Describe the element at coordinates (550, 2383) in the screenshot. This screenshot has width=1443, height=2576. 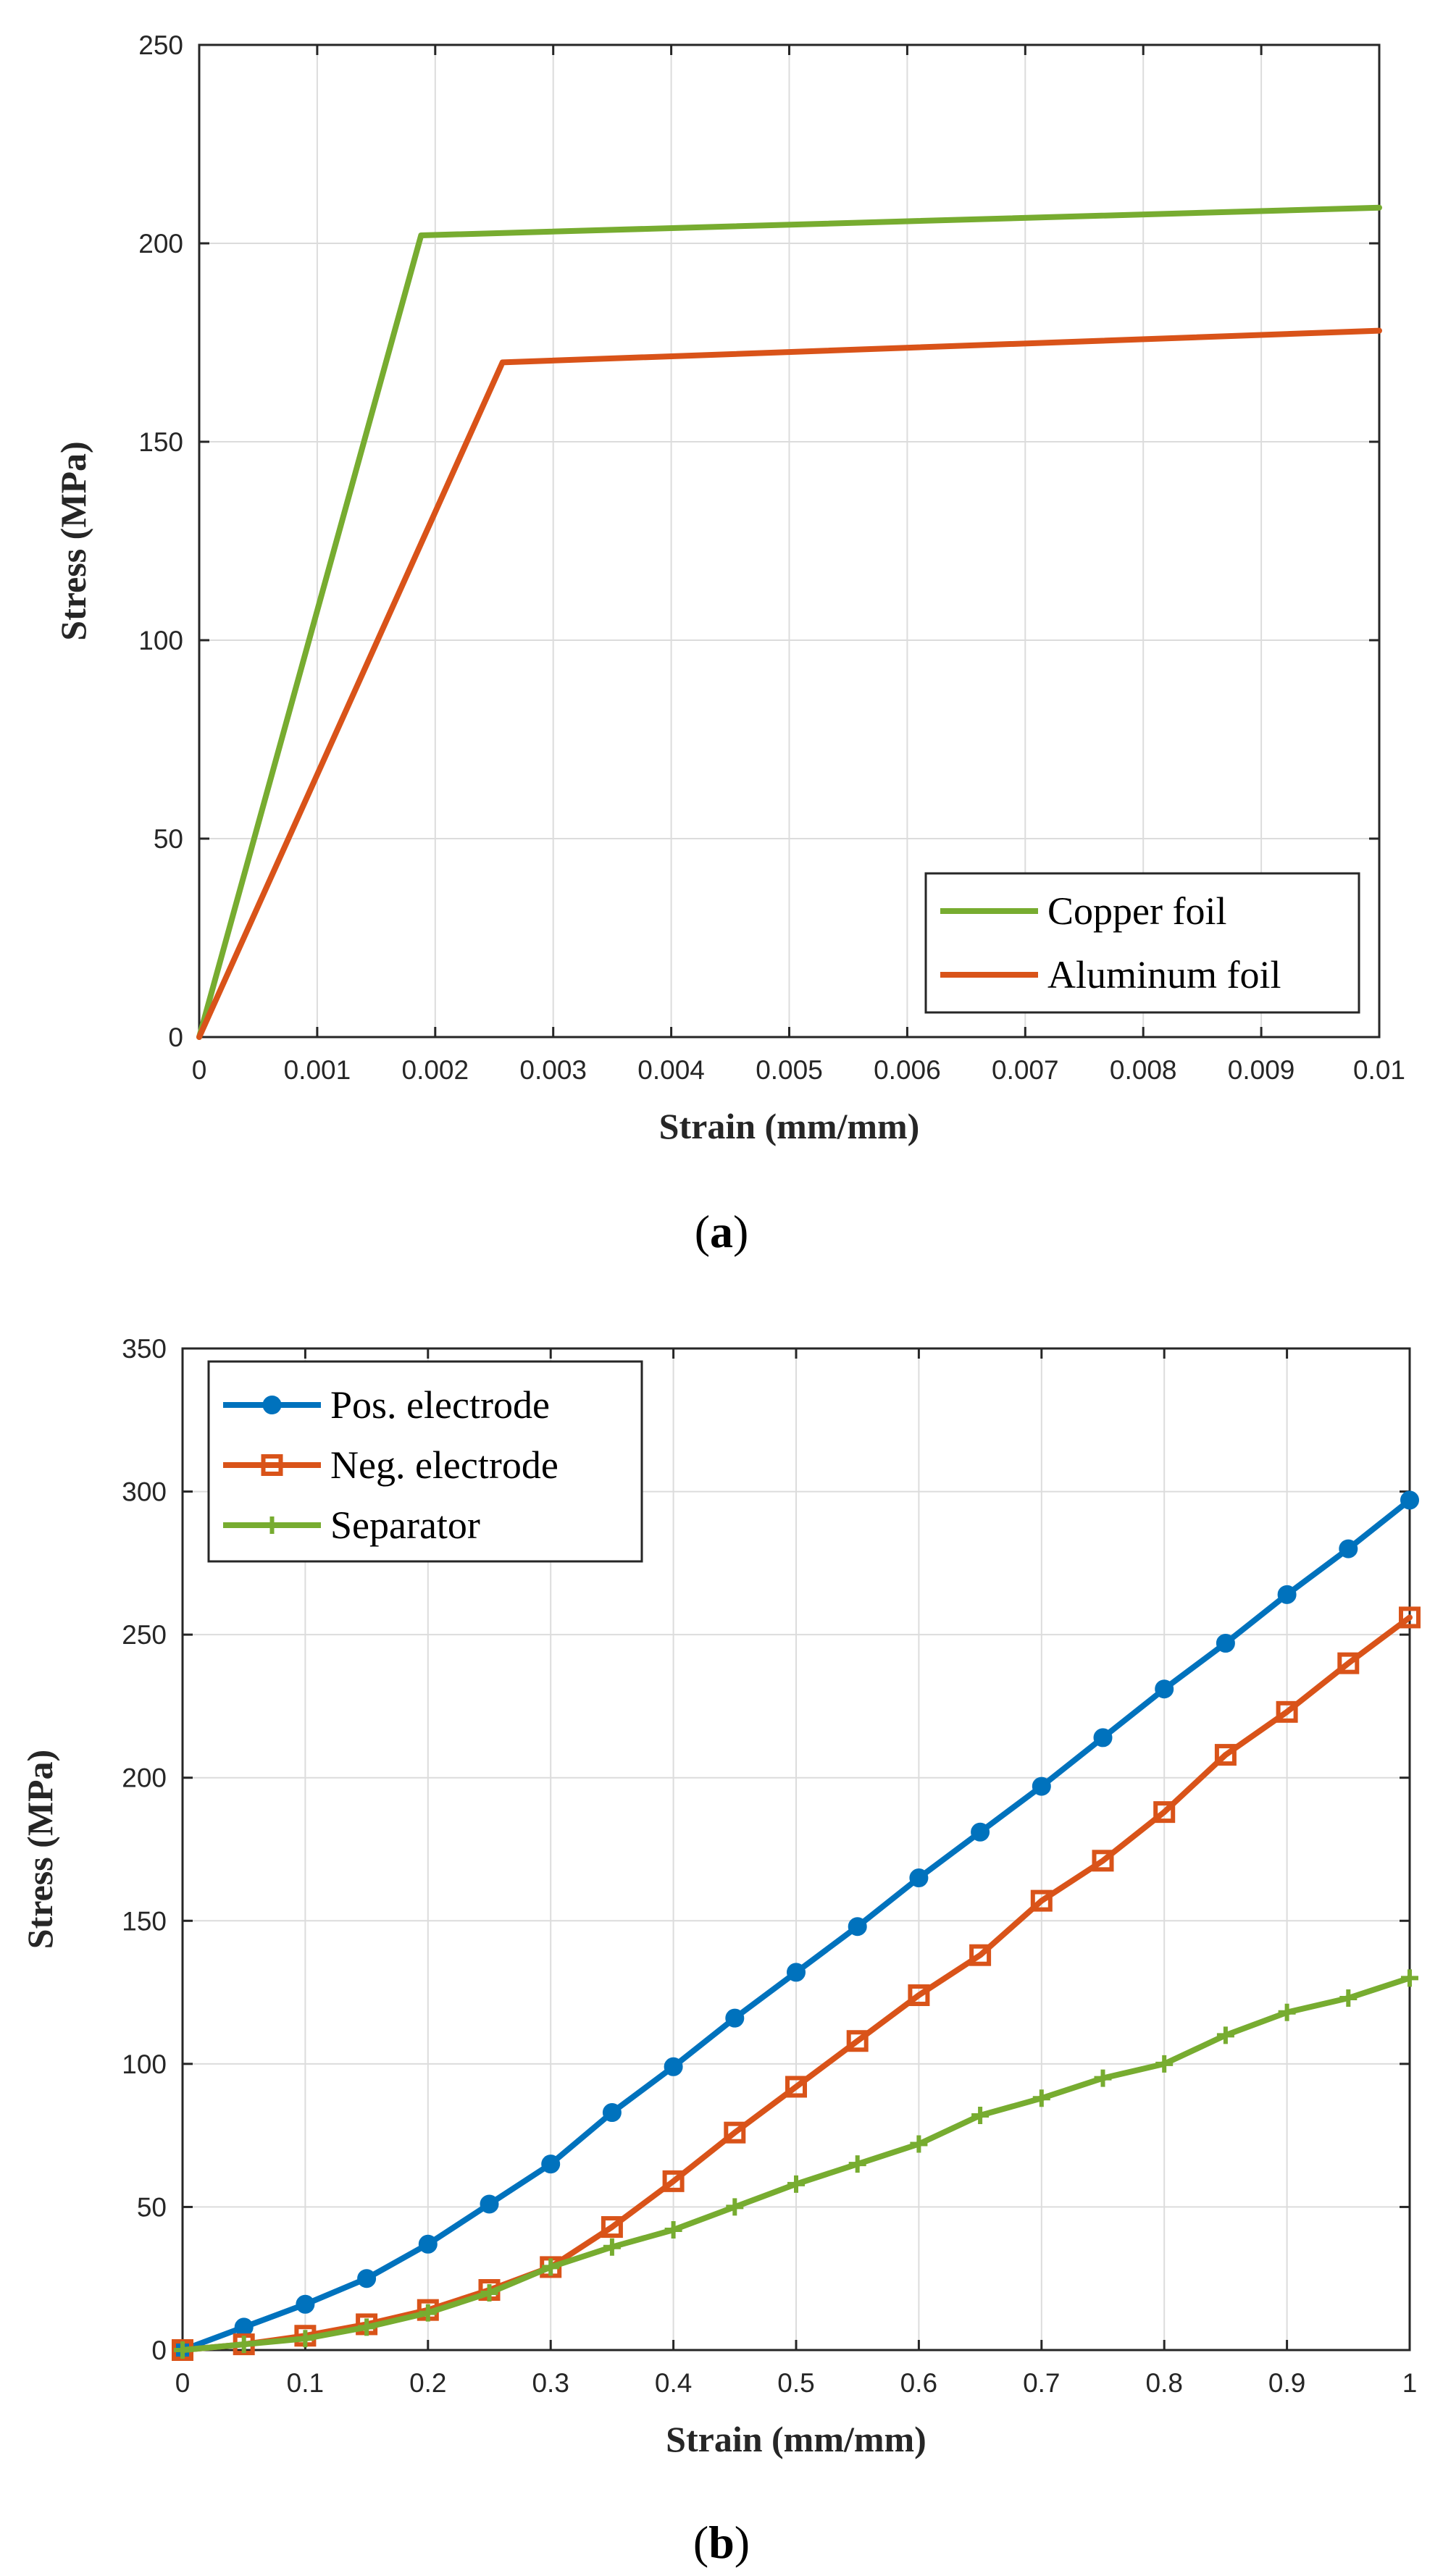
I see `x-tick-label: 0.3` at that location.